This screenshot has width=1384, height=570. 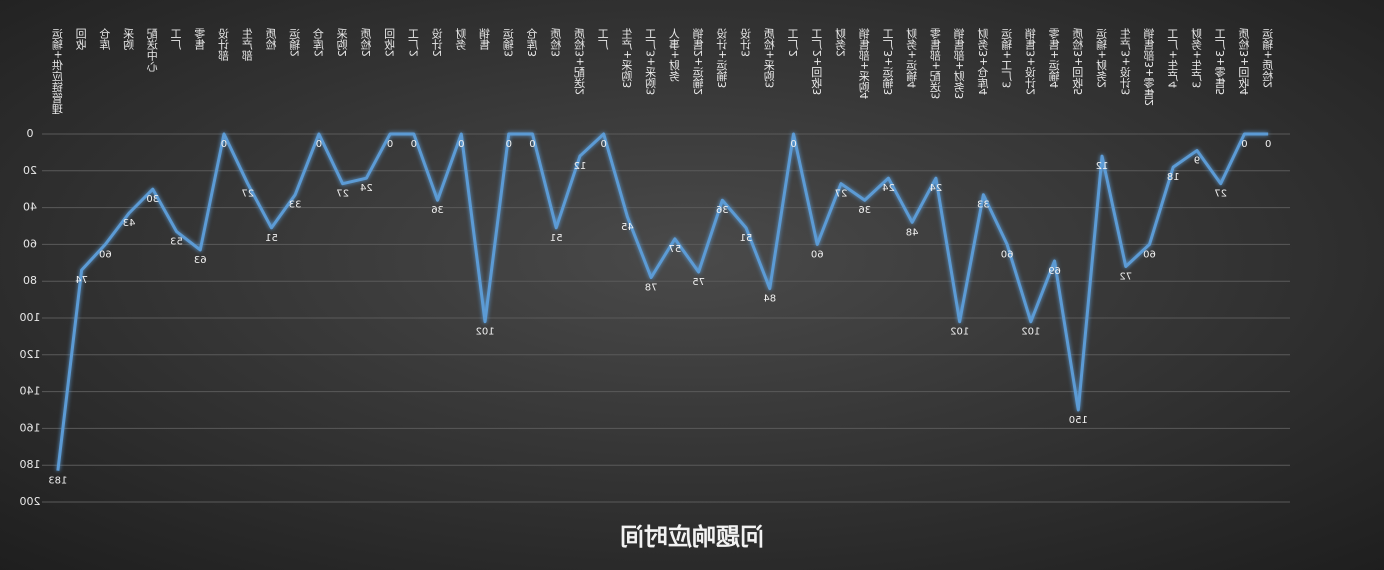 I want to click on data-label: 53, so click(x=176, y=242).